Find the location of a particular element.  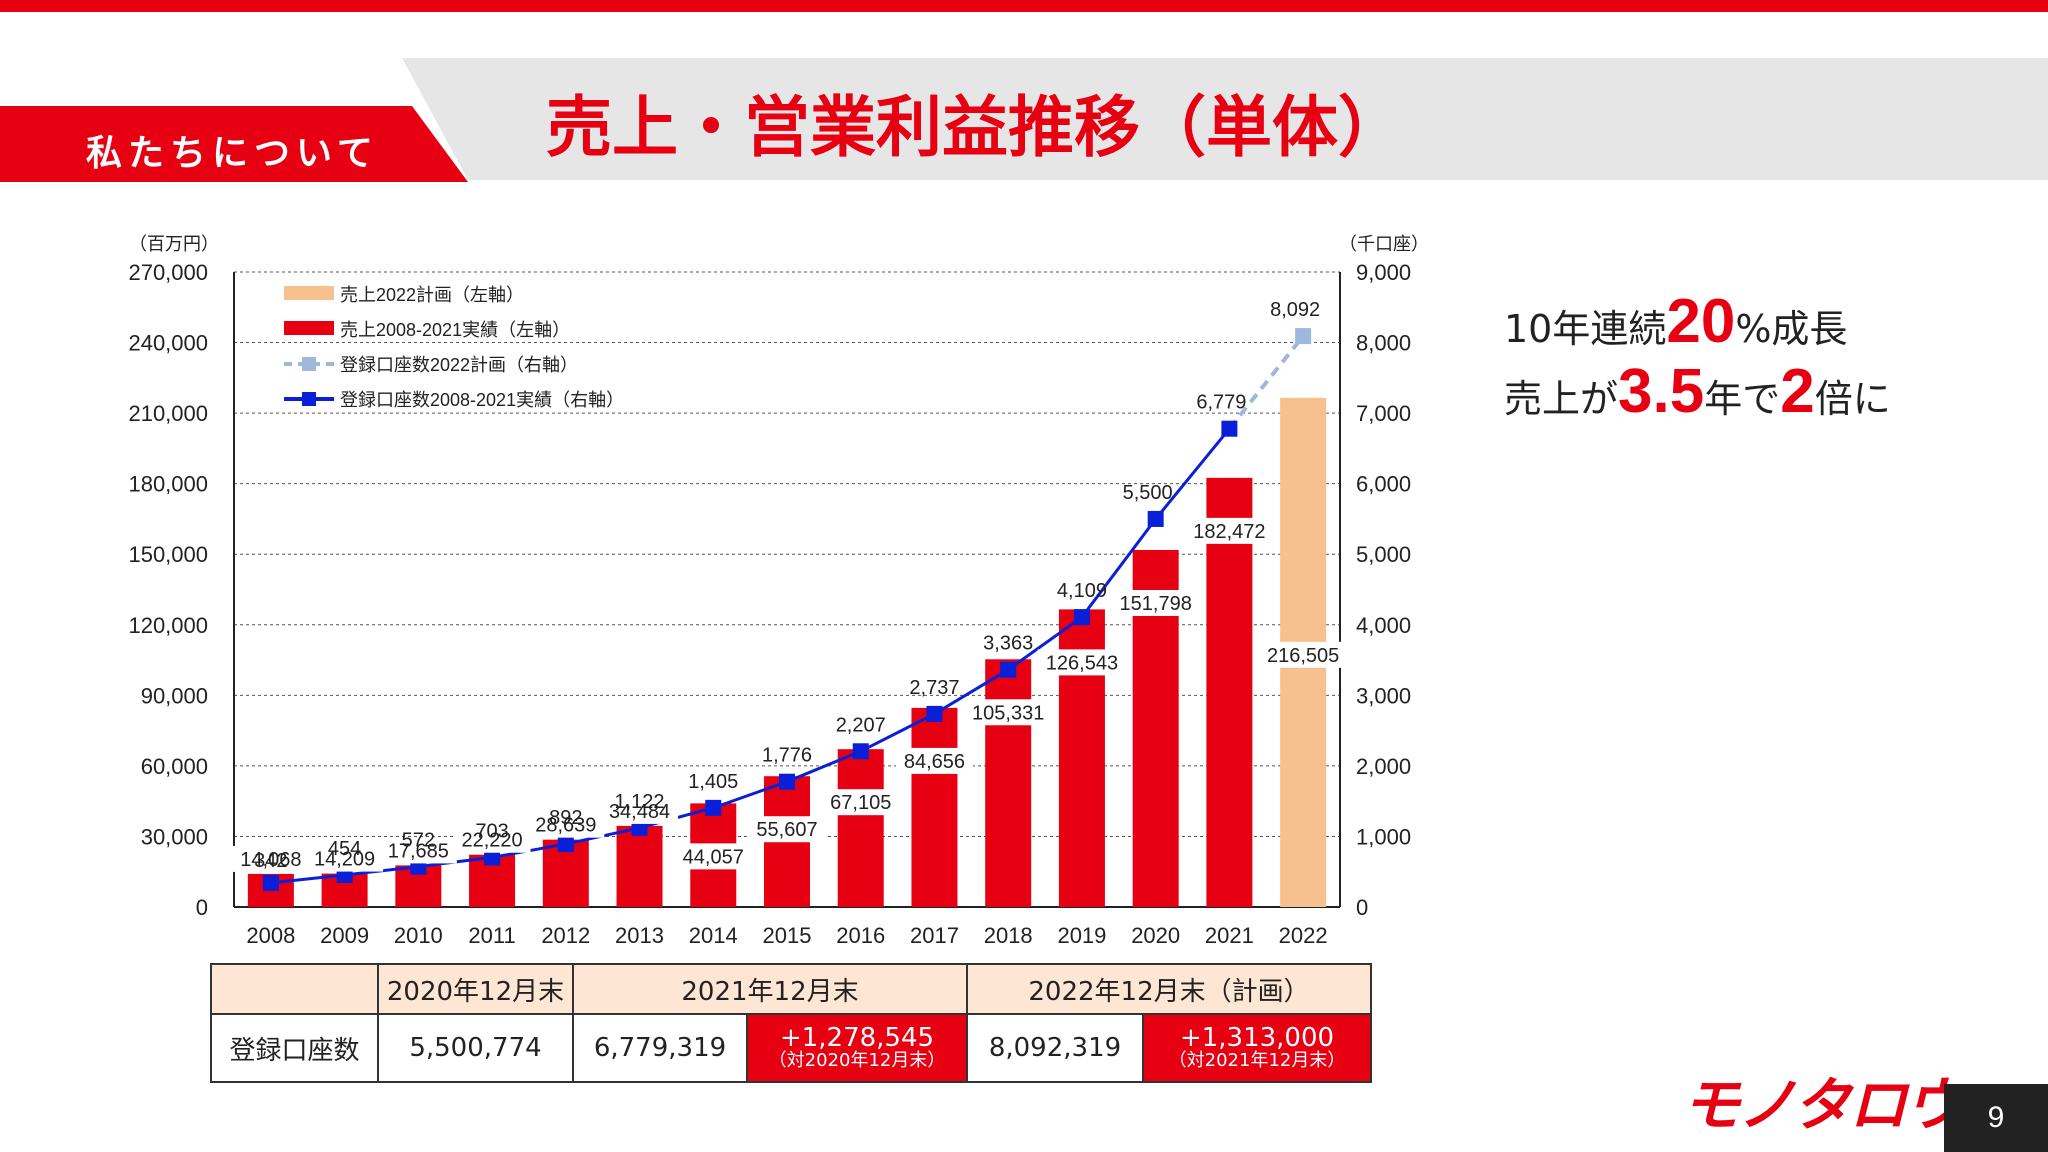

sales-data-label: 17,685 is located at coordinates (418, 851).